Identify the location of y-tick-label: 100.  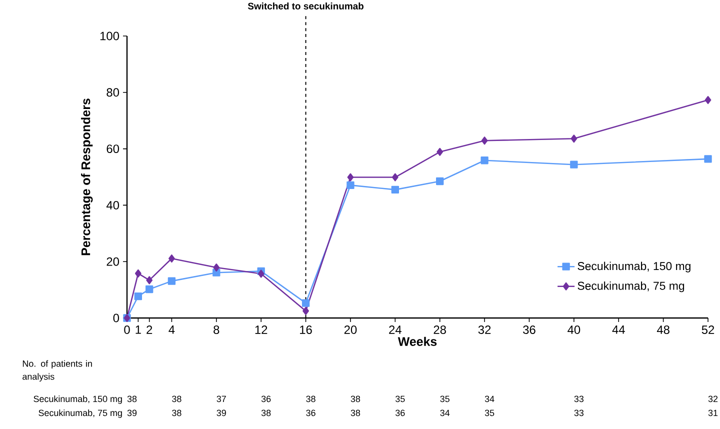
(110, 36).